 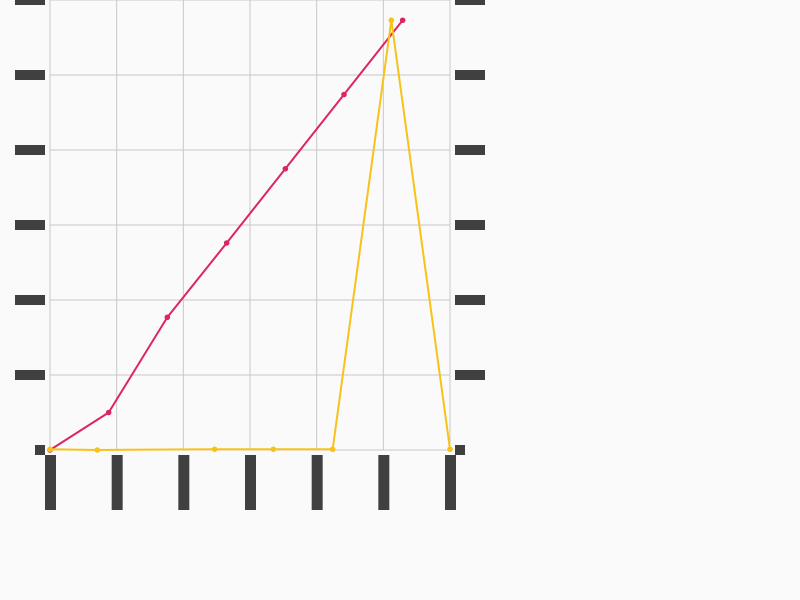 I want to click on y-axis-left-ticks, so click(x=30, y=227).